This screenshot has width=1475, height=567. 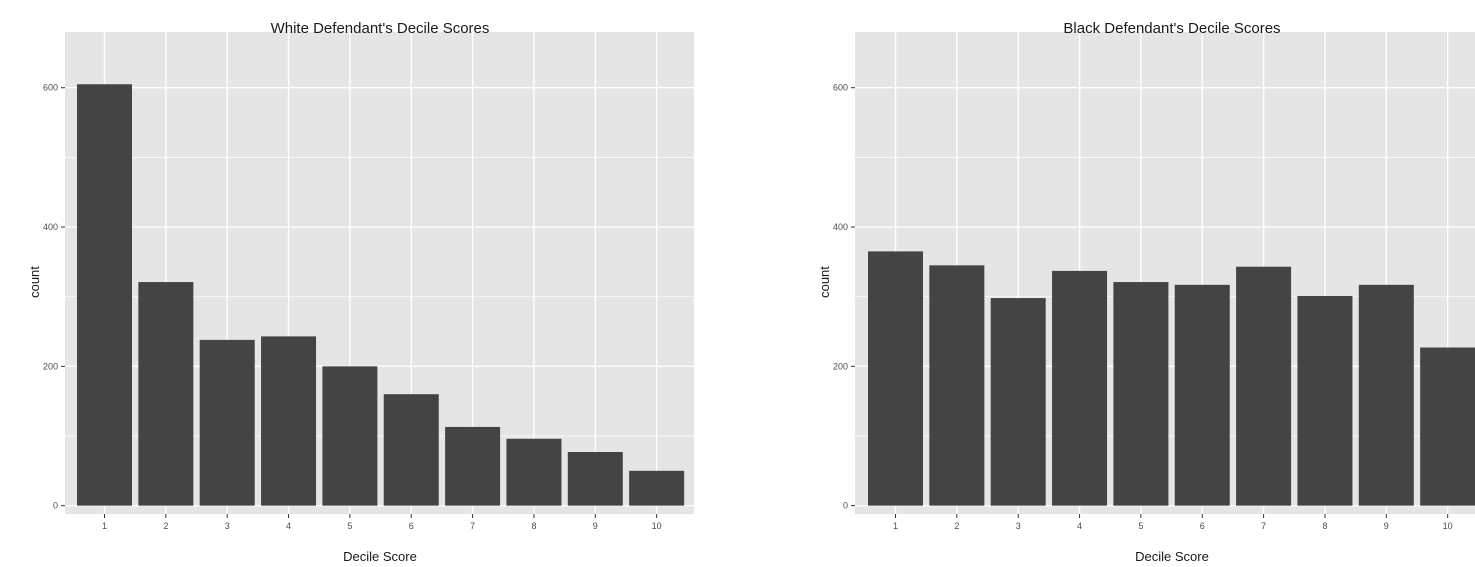 I want to click on chart-title: White Defendant's Decile Scores, so click(x=380, y=28).